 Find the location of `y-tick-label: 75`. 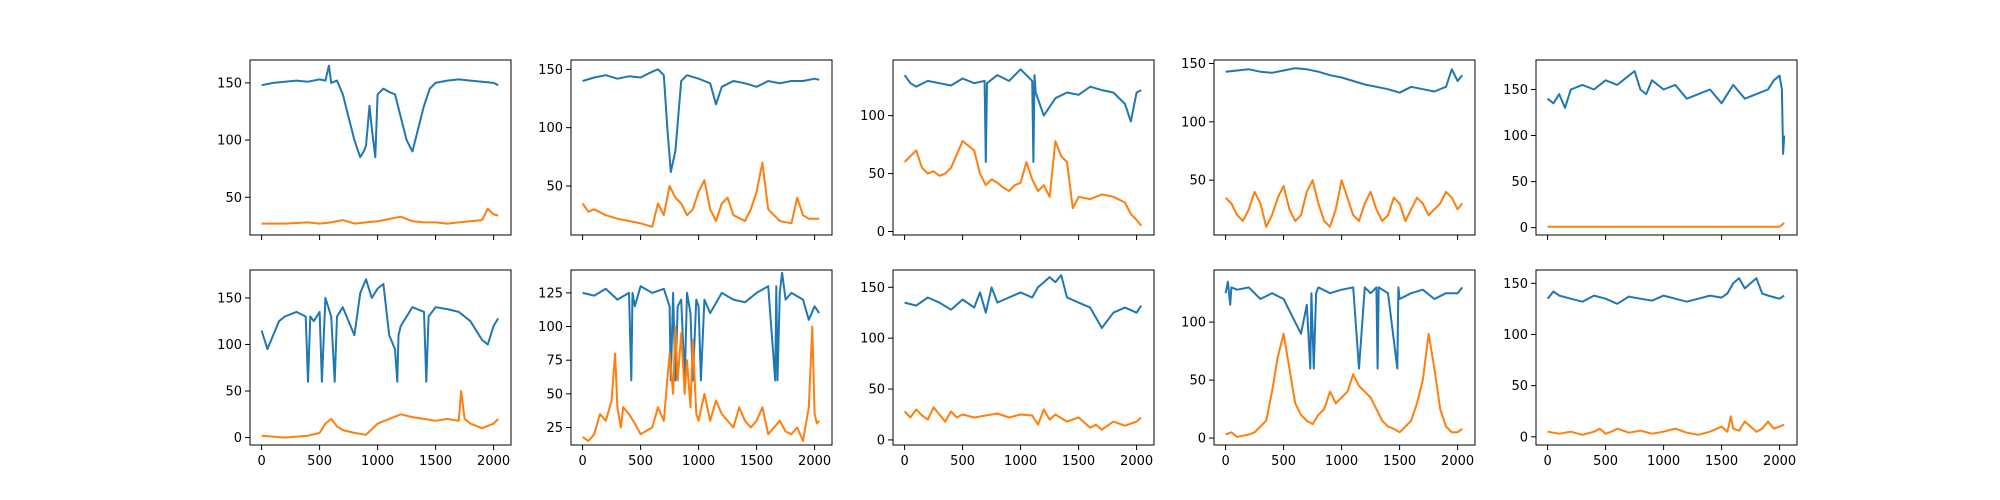

y-tick-label: 75 is located at coordinates (554, 361).